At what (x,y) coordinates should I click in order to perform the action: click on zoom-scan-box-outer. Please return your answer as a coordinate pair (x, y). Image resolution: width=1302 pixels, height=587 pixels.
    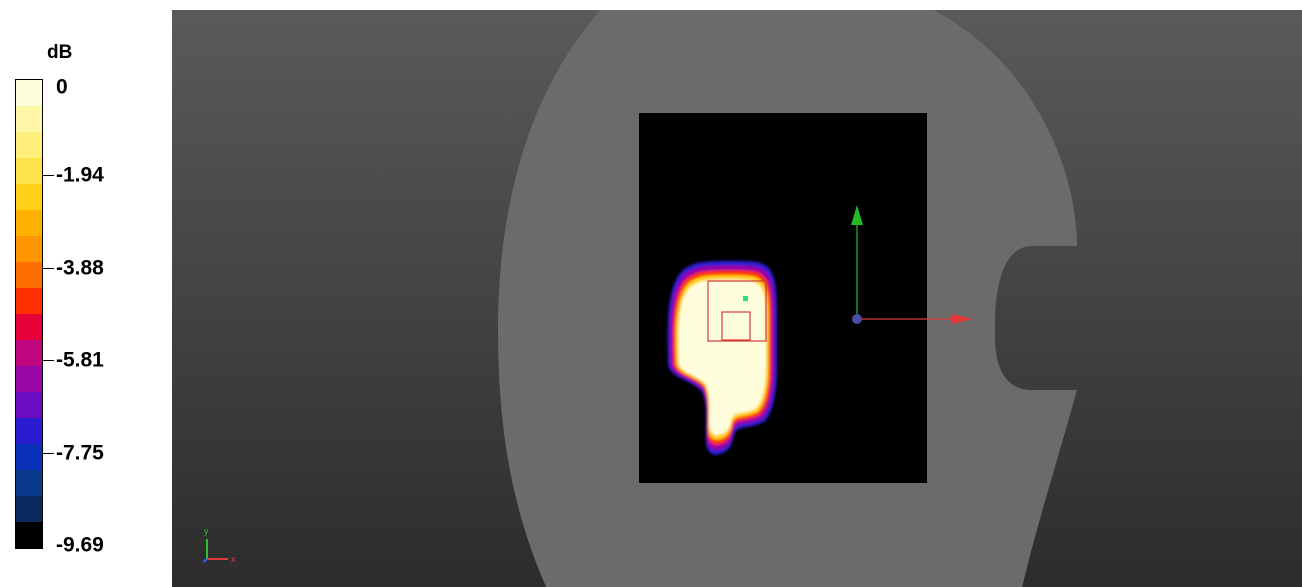
    Looking at the image, I should click on (737, 311).